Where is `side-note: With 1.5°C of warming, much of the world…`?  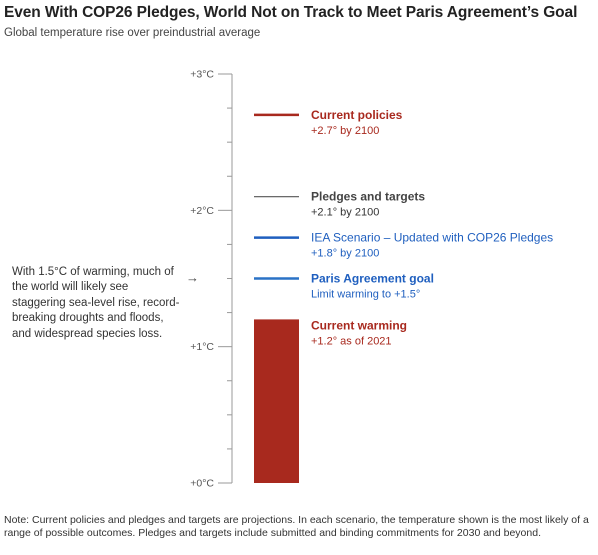
side-note: With 1.5°C of warming, much of the world… is located at coordinates (96, 303).